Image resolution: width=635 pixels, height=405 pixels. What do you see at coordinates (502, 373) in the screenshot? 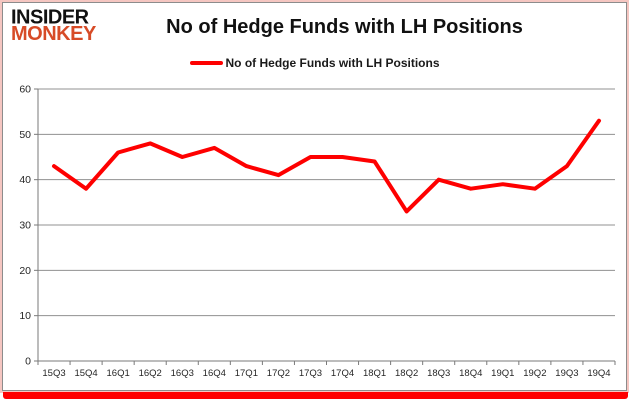
I see `x-tick-label: 19Q1` at bounding box center [502, 373].